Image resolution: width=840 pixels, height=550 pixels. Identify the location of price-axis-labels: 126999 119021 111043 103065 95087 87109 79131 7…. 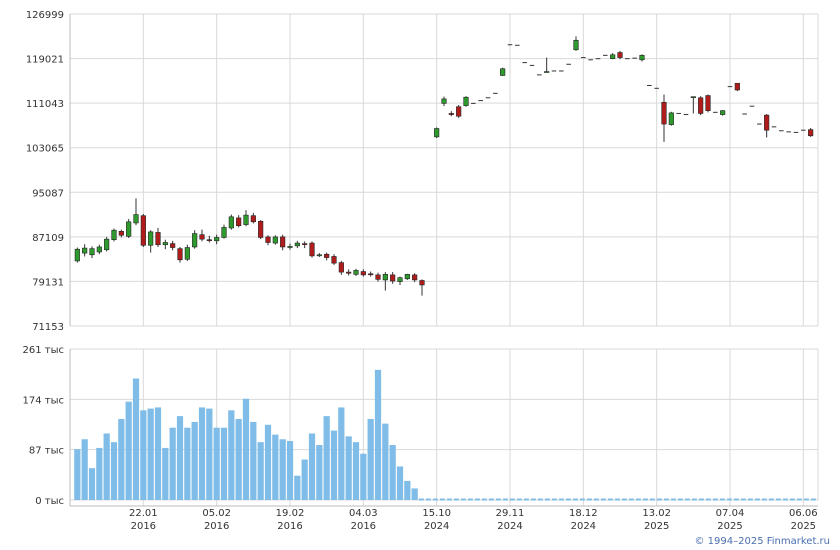
(45, 171).